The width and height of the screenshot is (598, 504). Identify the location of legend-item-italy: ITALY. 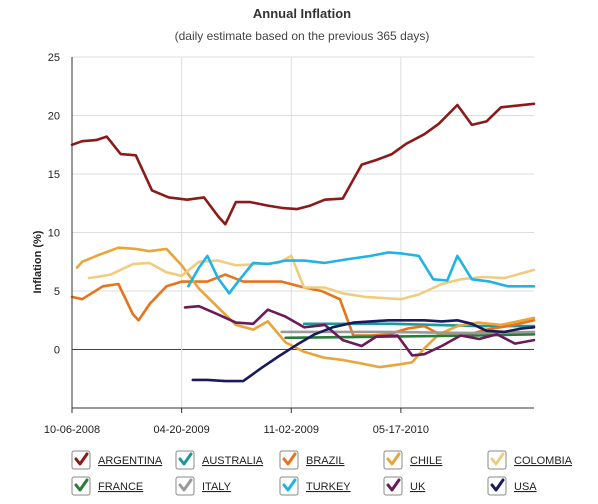
(203, 486).